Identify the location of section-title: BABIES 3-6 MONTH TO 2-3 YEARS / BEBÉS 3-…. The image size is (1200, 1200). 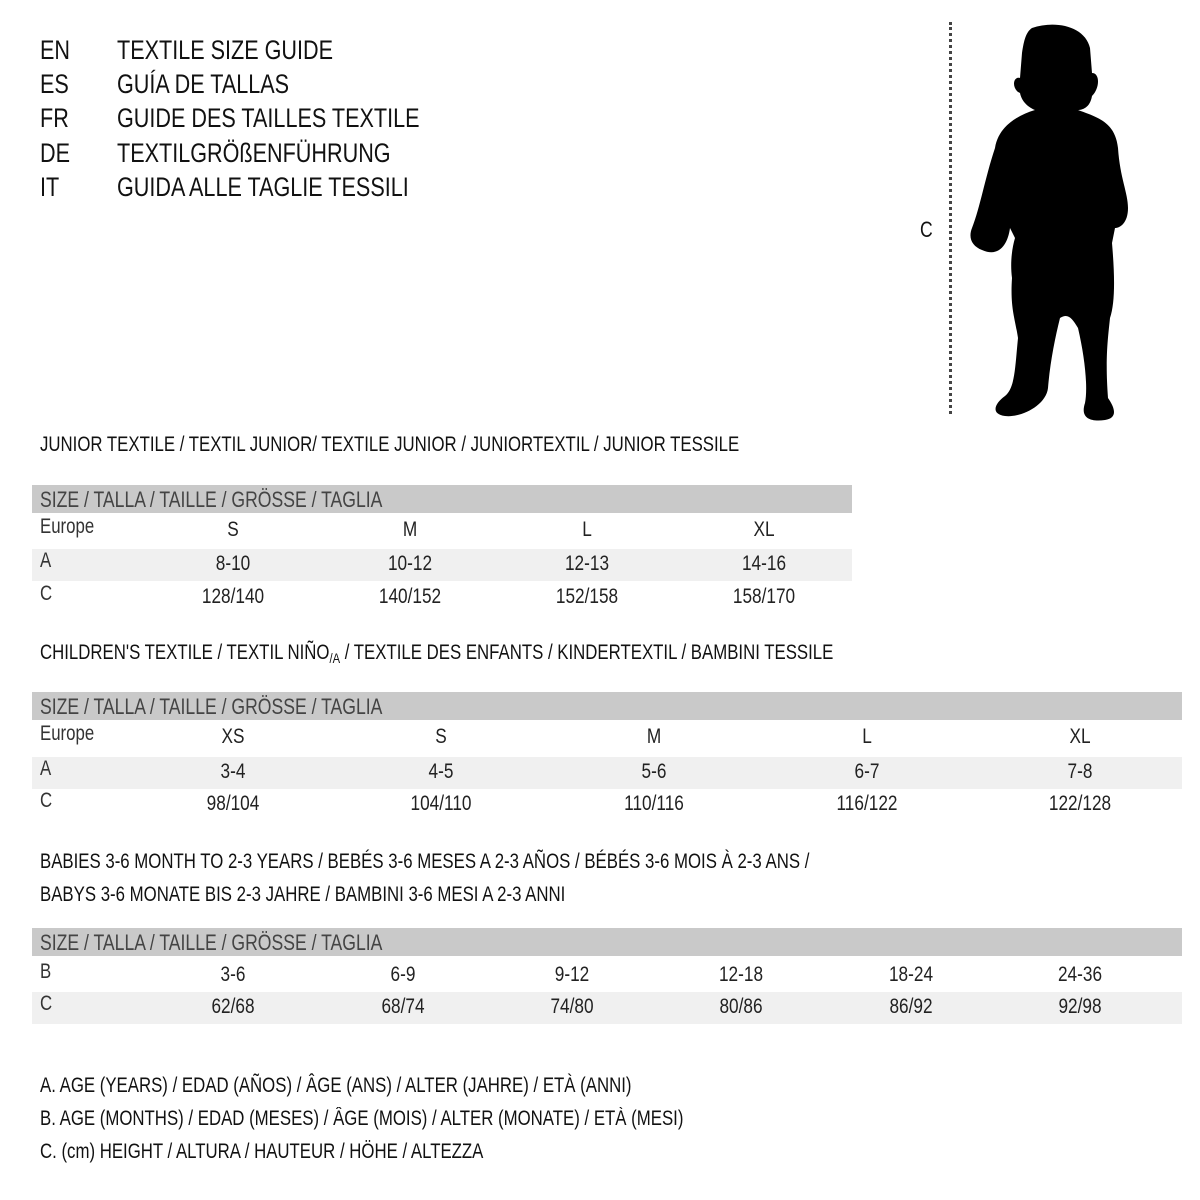
(425, 861).